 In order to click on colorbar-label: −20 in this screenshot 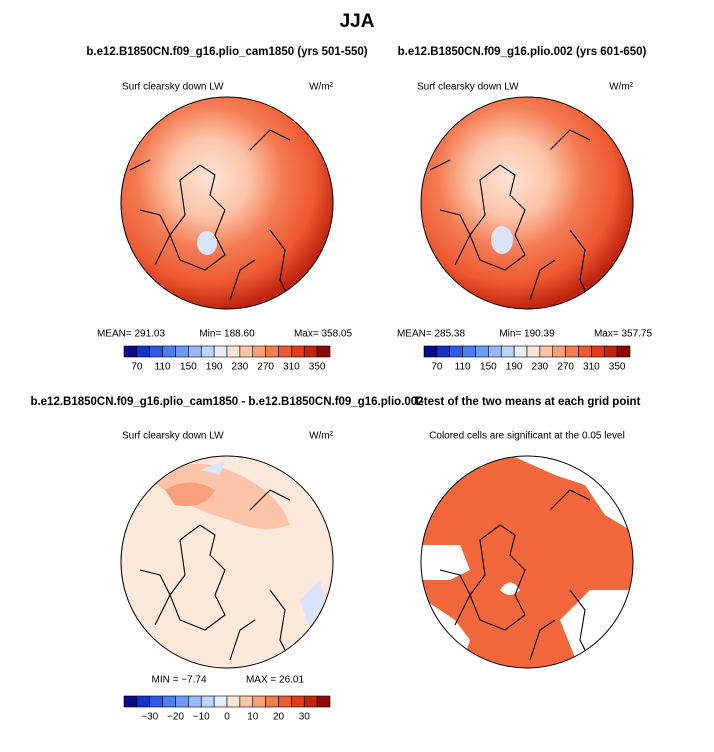, I will do `click(175, 717)`.